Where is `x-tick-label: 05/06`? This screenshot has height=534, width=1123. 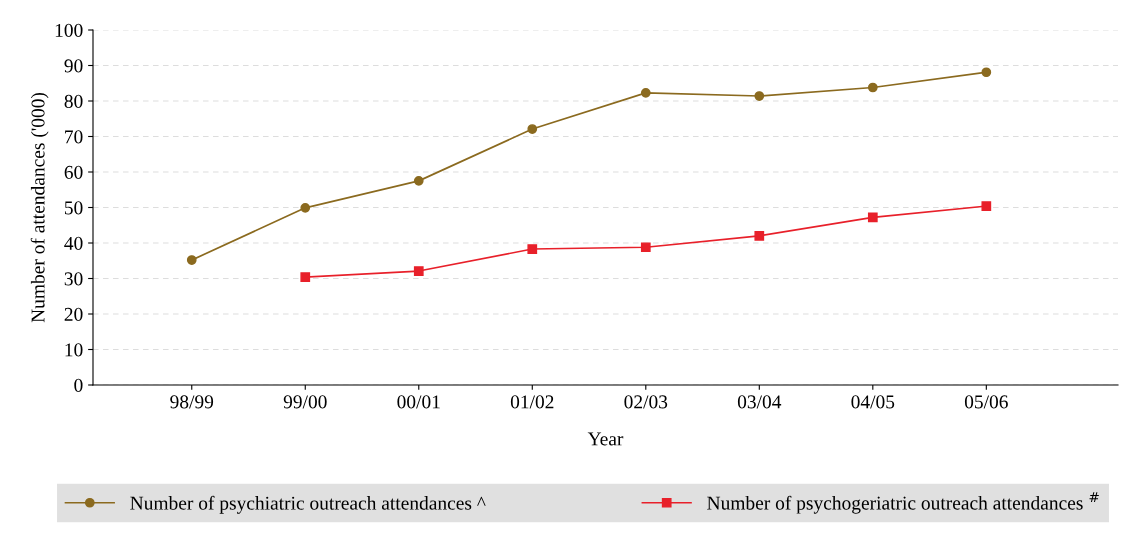
x-tick-label: 05/06 is located at coordinates (986, 402).